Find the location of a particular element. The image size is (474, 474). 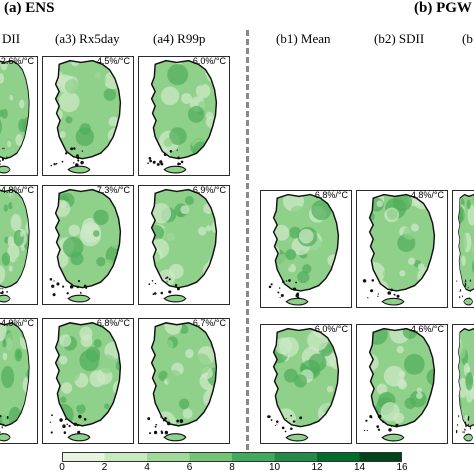

colorbar: 0 2 4 6 8 10 12 14 16 is located at coordinates (233, 463).